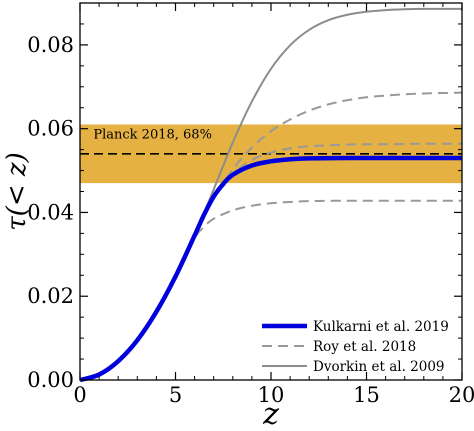 Image resolution: width=474 pixels, height=431 pixels. What do you see at coordinates (50, 296) in the screenshot?
I see `y-tick-label: 0.02` at bounding box center [50, 296].